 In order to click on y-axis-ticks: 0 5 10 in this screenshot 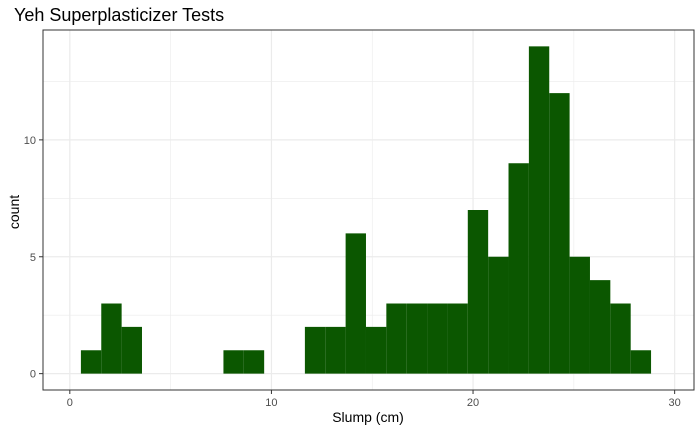, I will do `click(33, 258)`.